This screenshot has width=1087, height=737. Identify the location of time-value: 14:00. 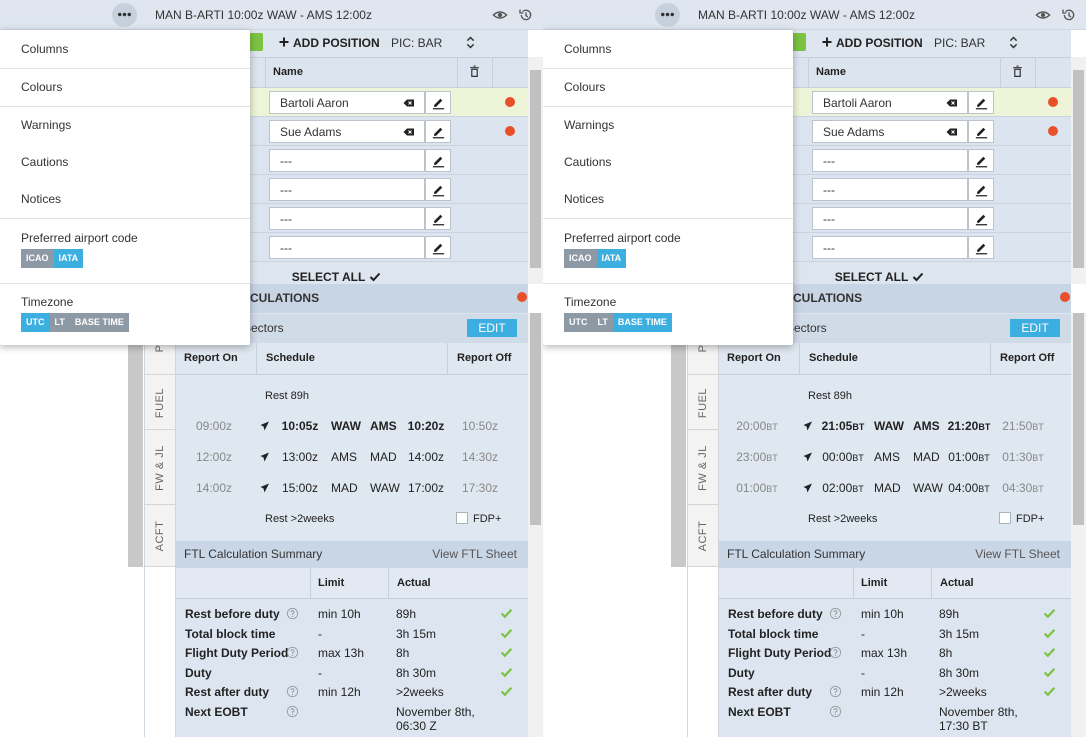
(423, 457).